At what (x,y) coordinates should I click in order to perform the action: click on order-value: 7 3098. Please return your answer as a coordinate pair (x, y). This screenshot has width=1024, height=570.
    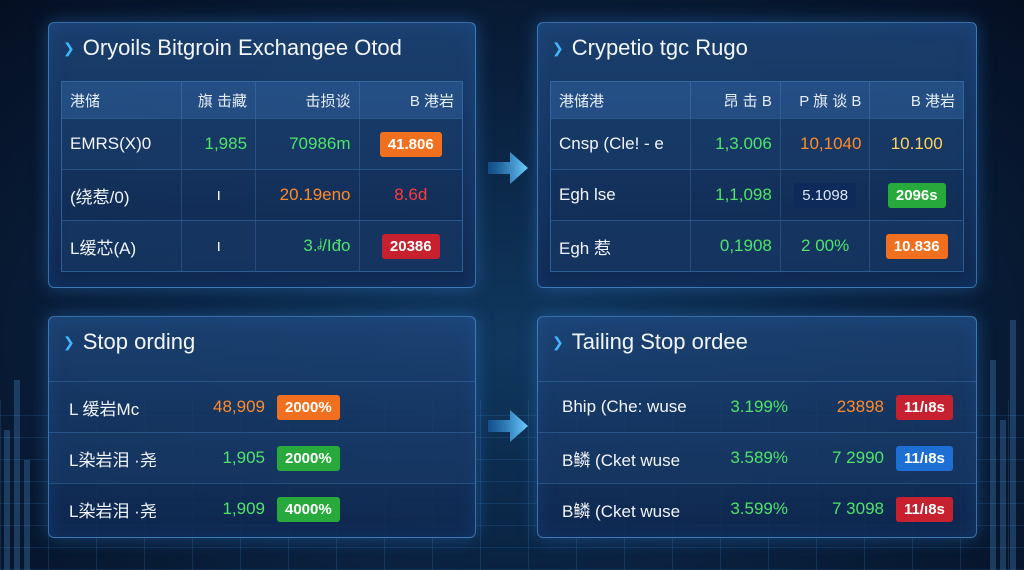
    Looking at the image, I should click on (858, 508).